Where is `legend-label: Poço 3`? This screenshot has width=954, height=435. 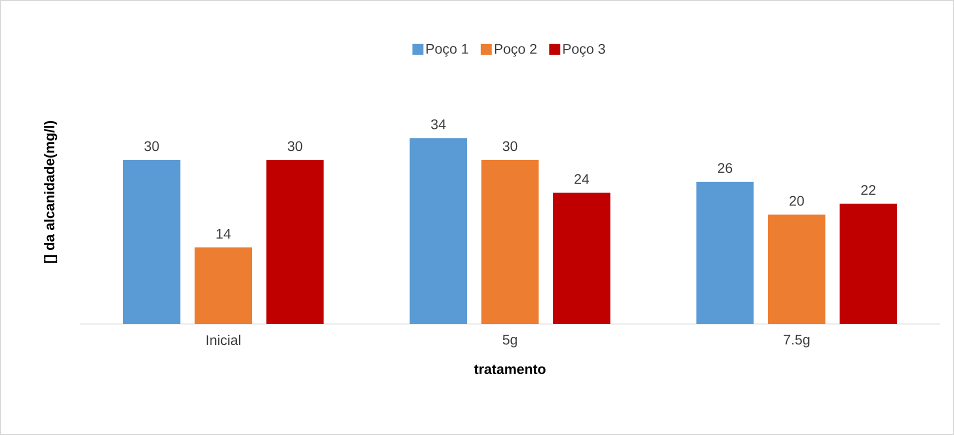 legend-label: Poço 3 is located at coordinates (584, 50).